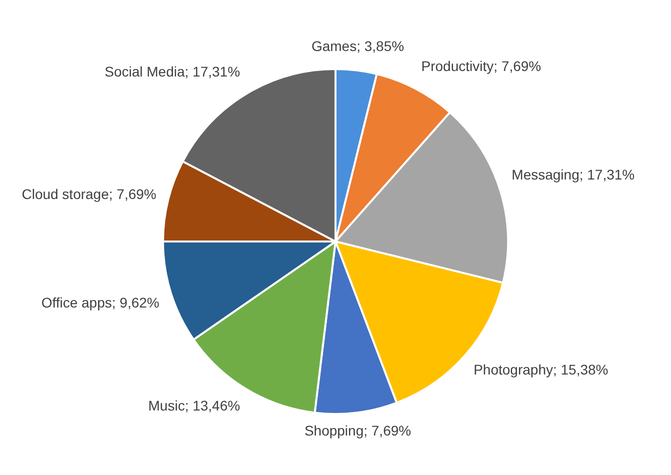 This screenshot has height=475, width=671. Describe the element at coordinates (573, 174) in the screenshot. I see `slice-label: Messaging; 17,31%` at that location.